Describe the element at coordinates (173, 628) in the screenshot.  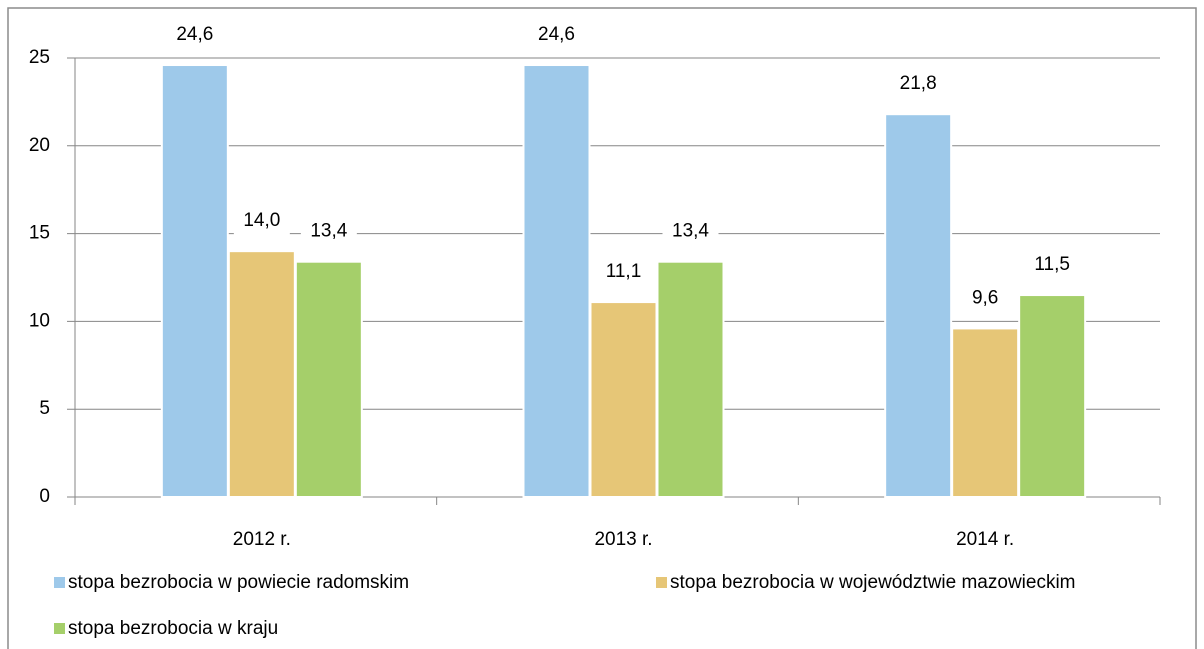
I see `legend-label: stopa bezrobocia w kraju` at that location.